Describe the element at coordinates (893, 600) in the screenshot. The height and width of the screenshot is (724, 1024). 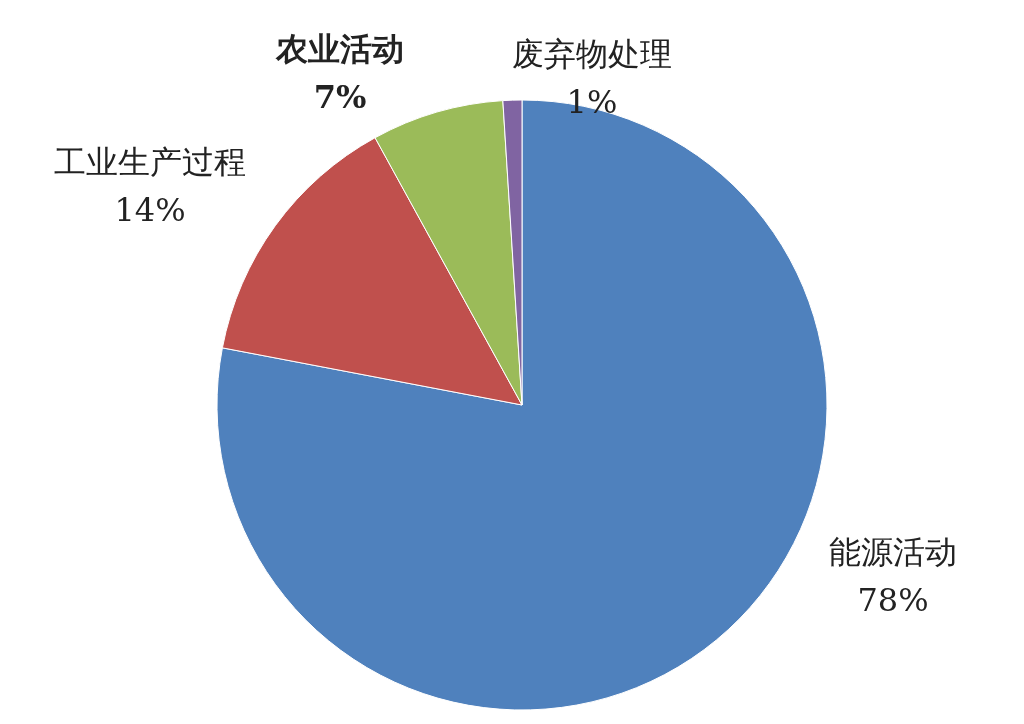
I see `data-label: 78%` at that location.